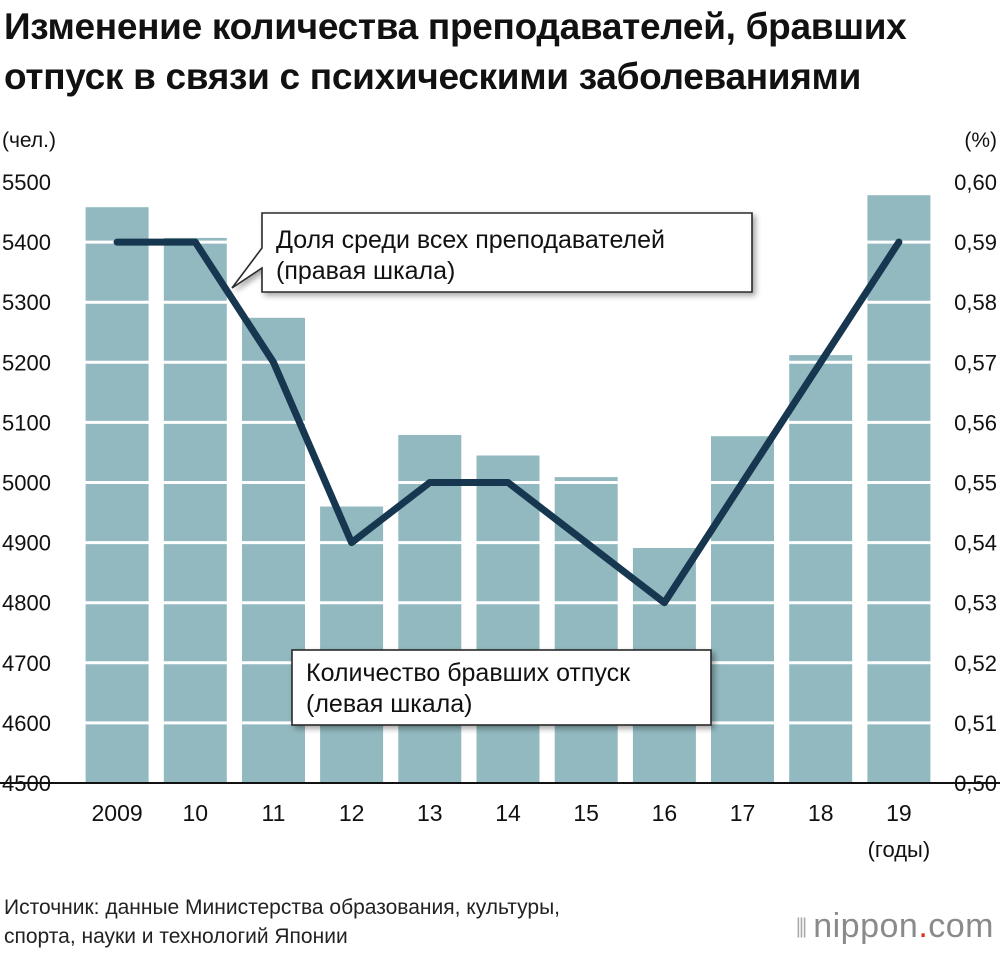 Image resolution: width=1000 pixels, height=956 pixels. Describe the element at coordinates (29, 140) in the screenshot. I see `left-axis-unit: (чел.)` at that location.